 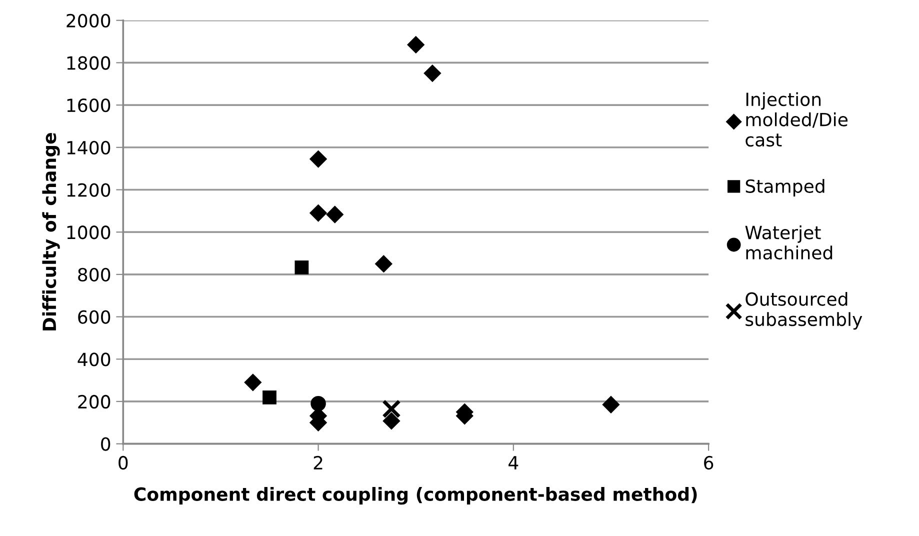 I want to click on legend-label: Stamped, so click(x=785, y=187).